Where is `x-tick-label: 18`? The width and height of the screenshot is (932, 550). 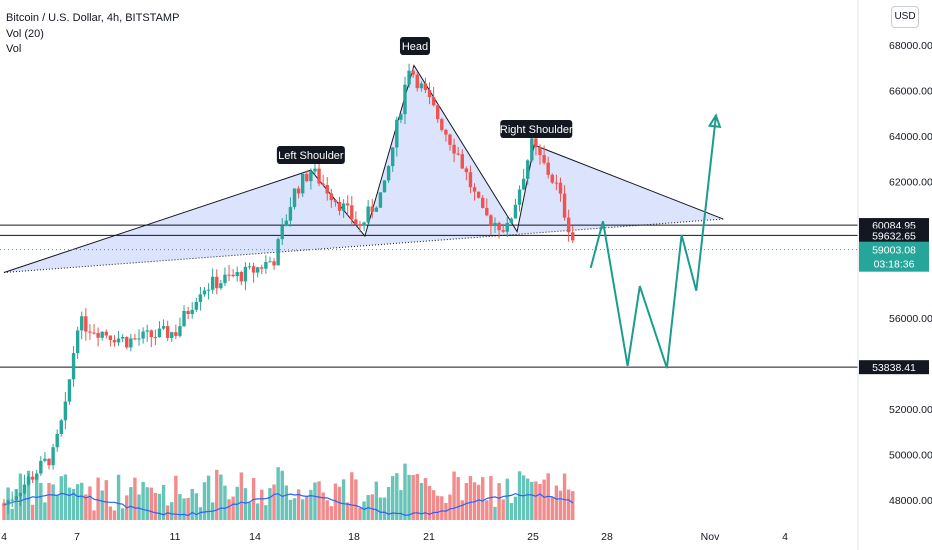
x-tick-label: 18 is located at coordinates (354, 537).